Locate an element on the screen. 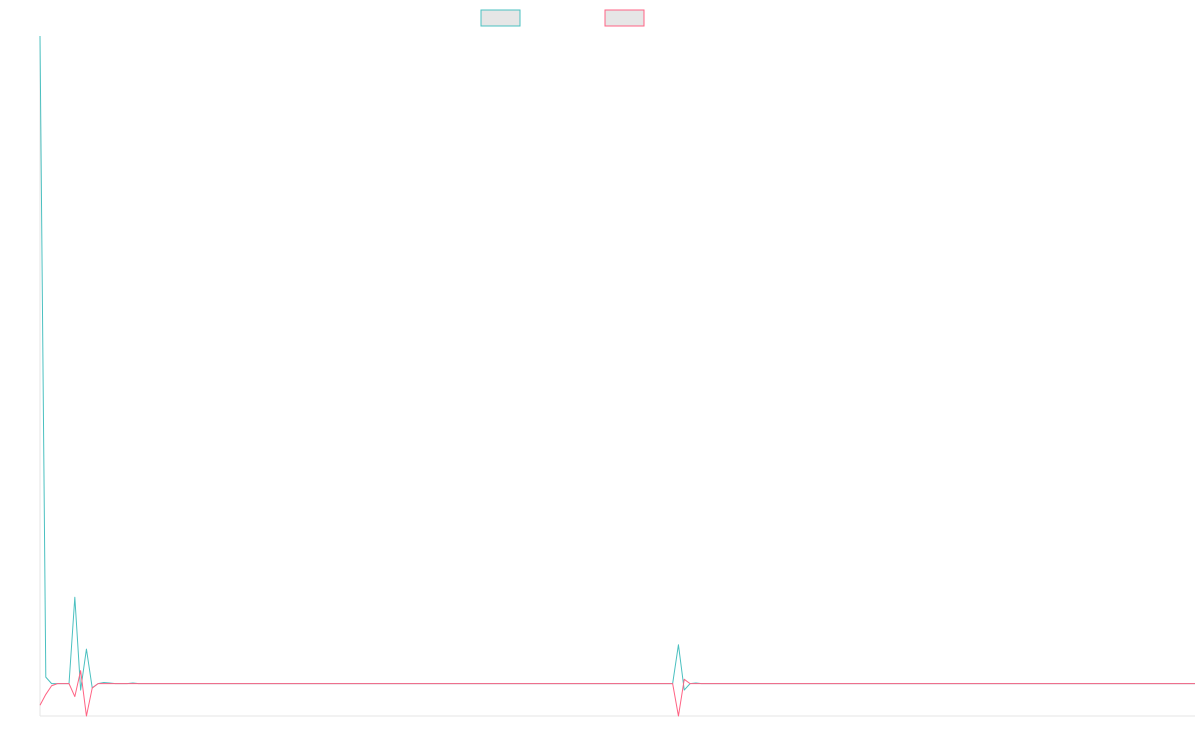 This screenshot has height=750, width=1200. legend is located at coordinates (562, 18).